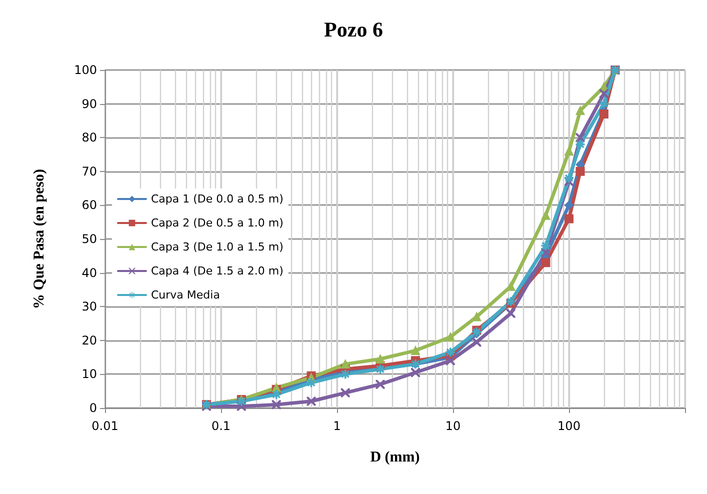 The image size is (707, 494). I want to click on y-tick-label: 10, so click(89, 374).